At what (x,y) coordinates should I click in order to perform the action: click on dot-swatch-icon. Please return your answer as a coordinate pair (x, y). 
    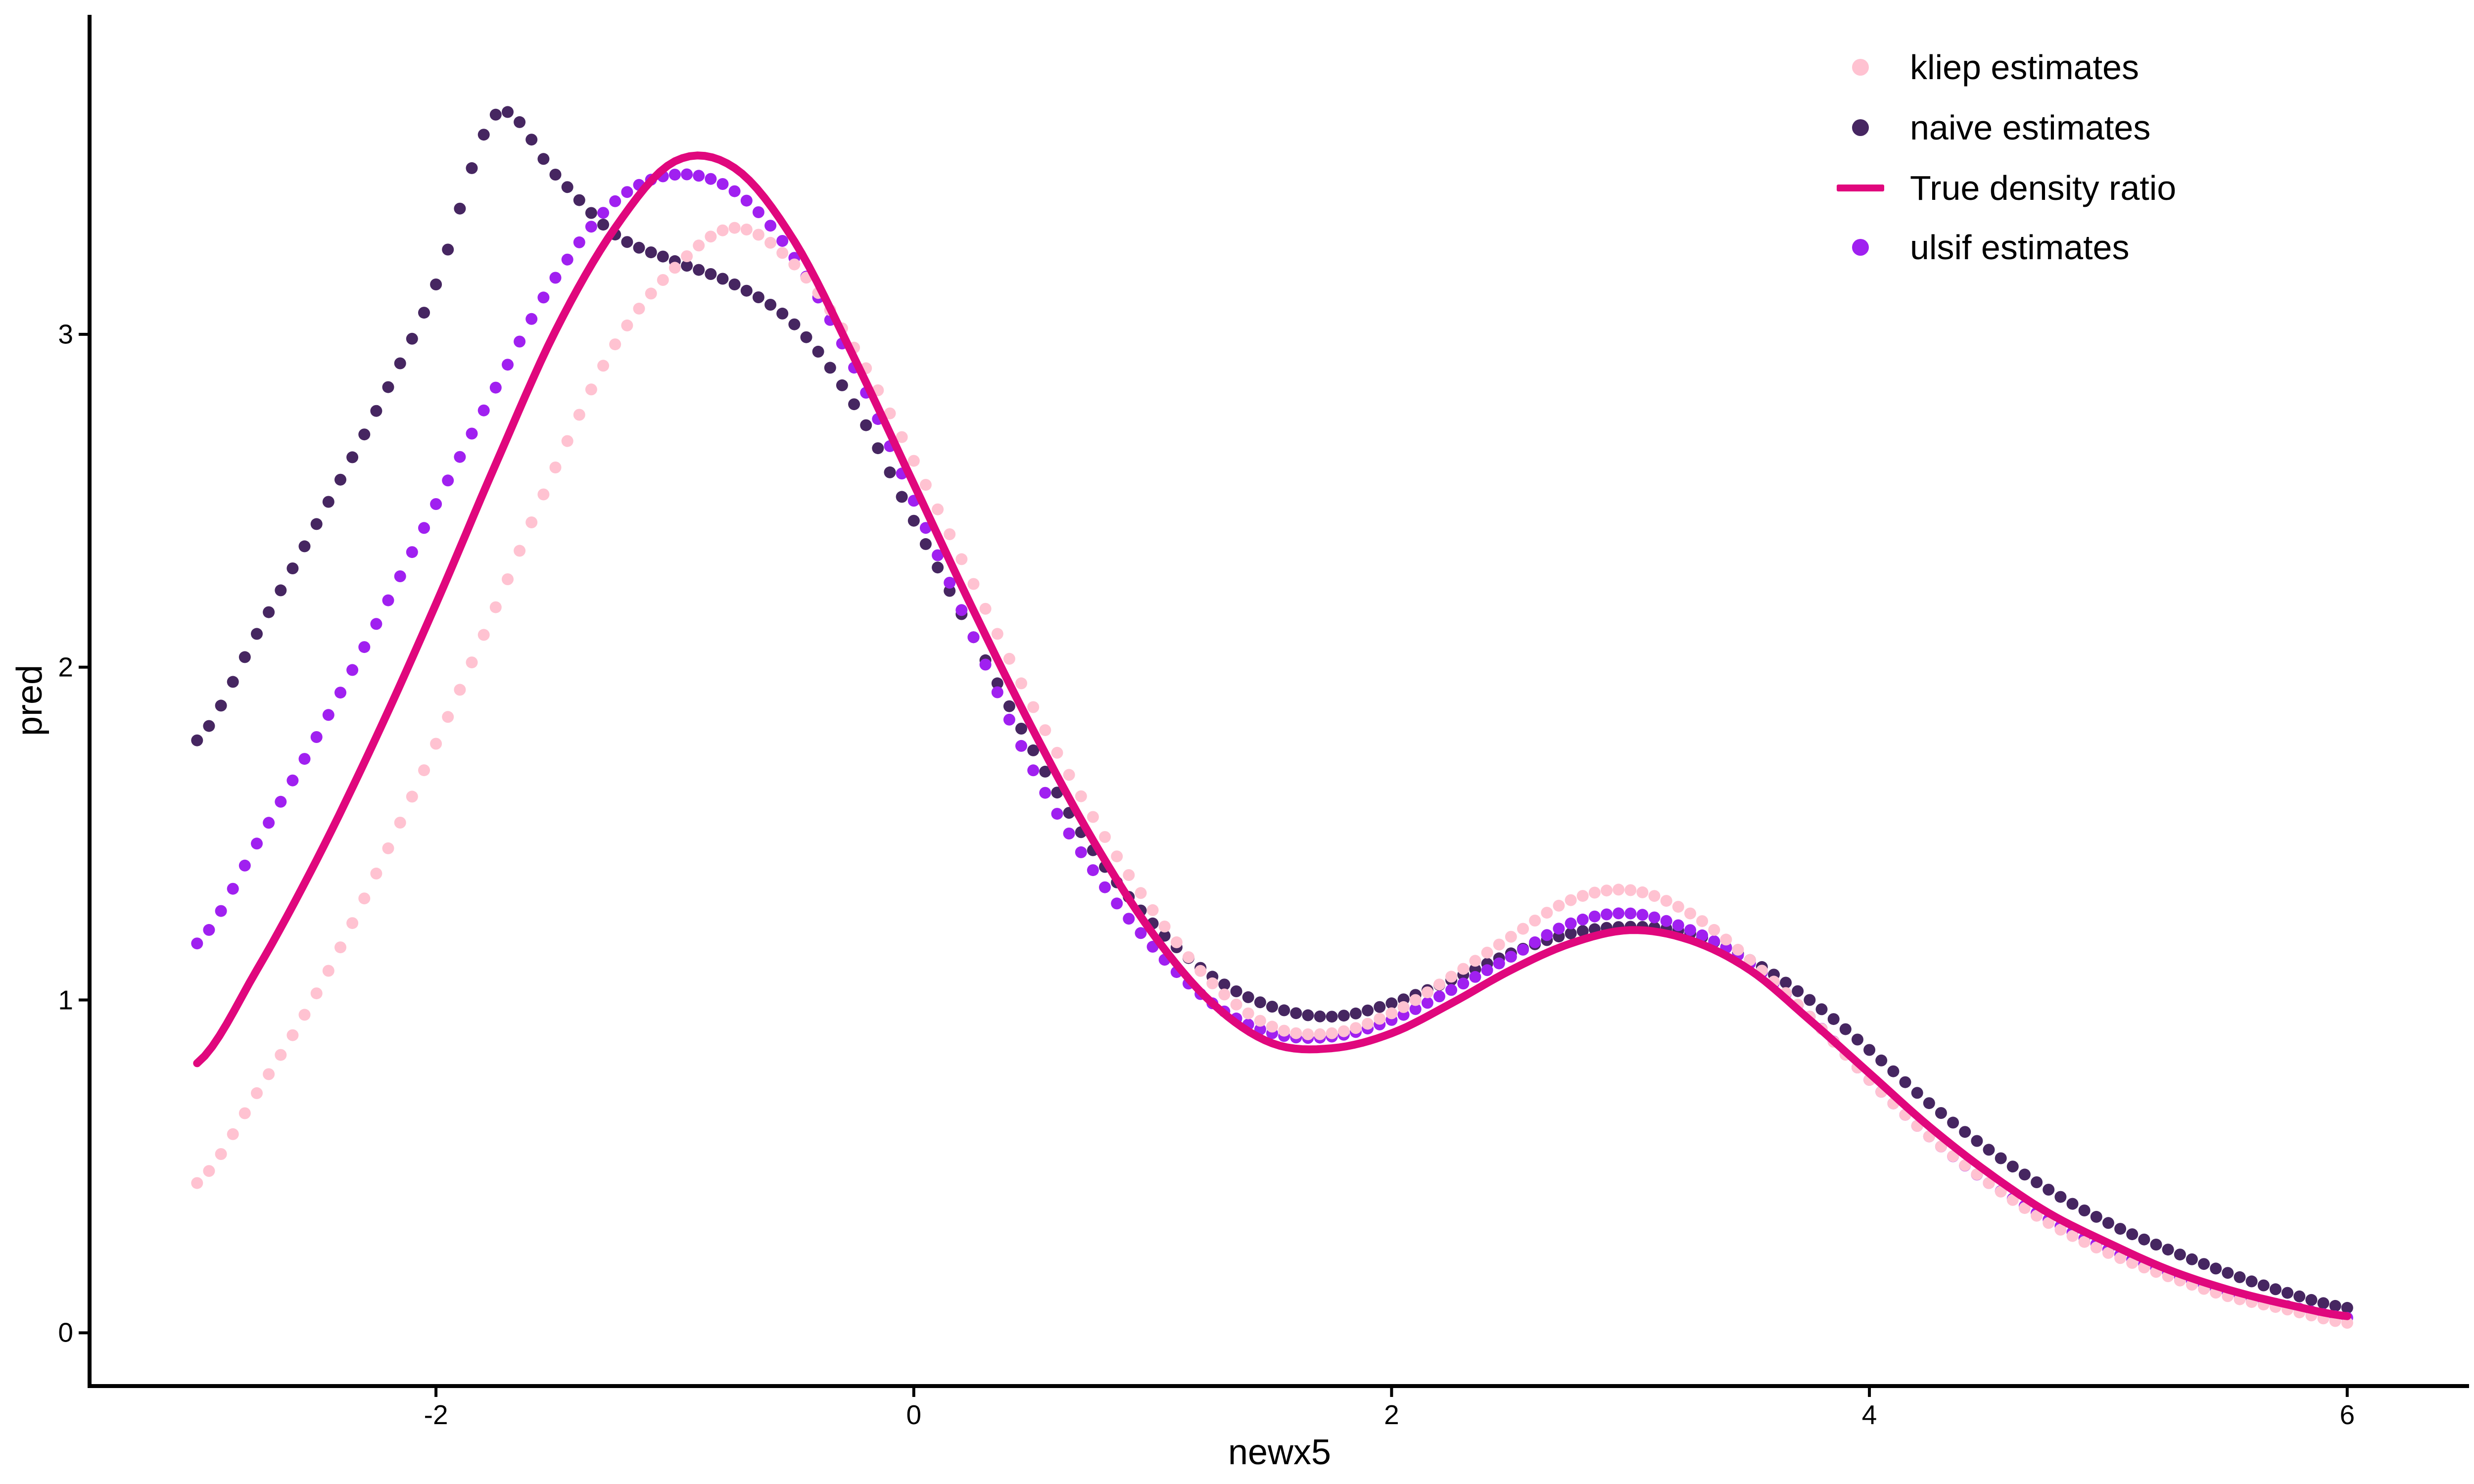
    Looking at the image, I should click on (1861, 127).